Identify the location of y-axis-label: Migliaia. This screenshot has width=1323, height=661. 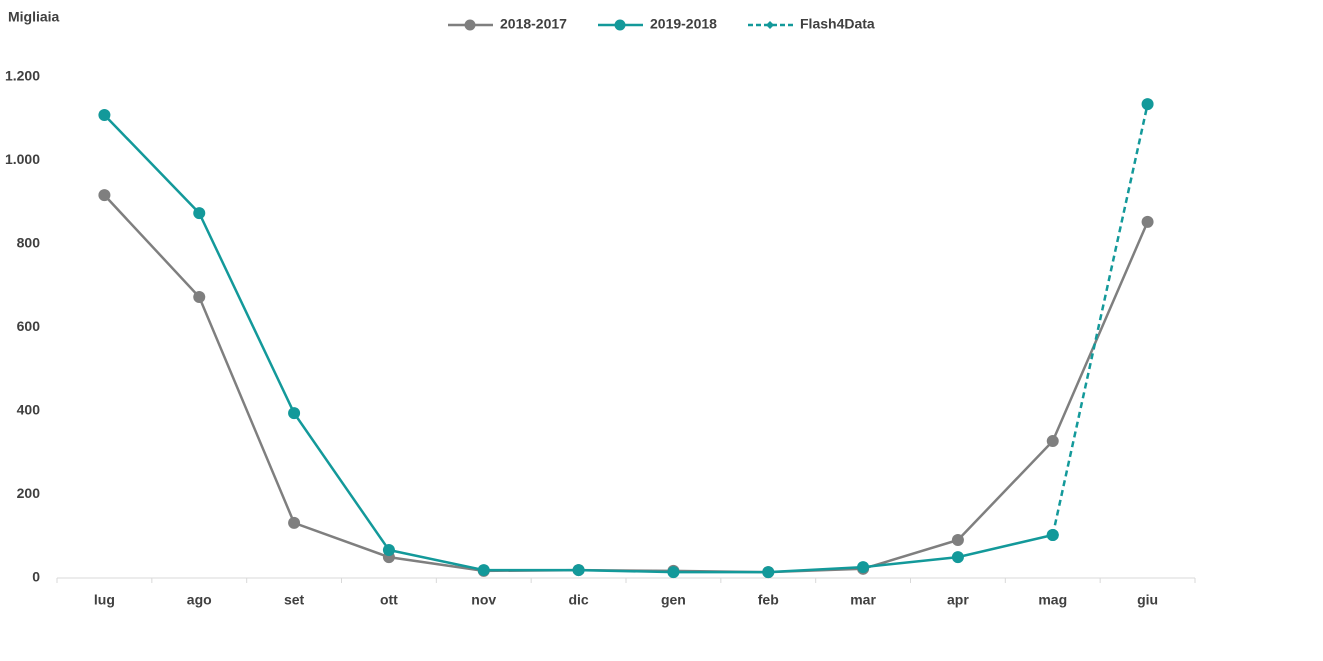
(34, 17).